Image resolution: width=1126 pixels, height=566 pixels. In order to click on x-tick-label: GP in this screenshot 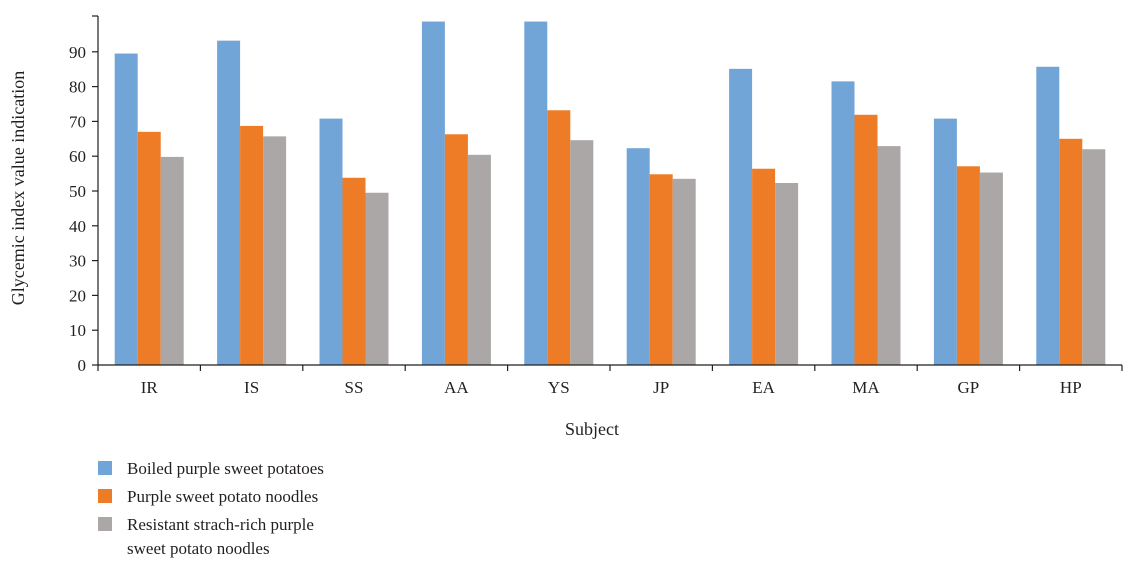, I will do `click(969, 387)`.